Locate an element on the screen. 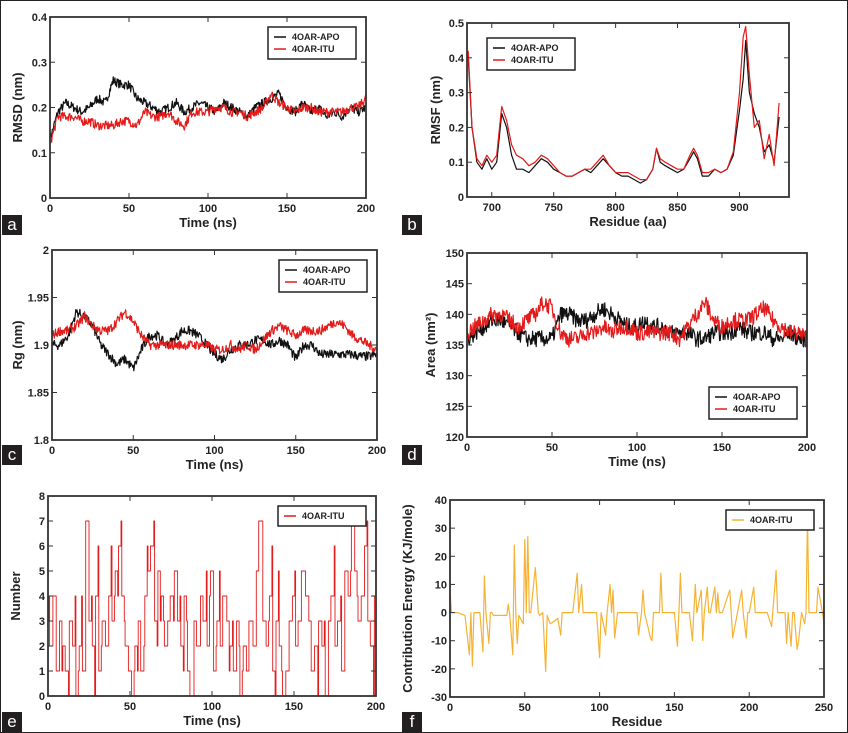  x-tick-label: 750 is located at coordinates (554, 208).